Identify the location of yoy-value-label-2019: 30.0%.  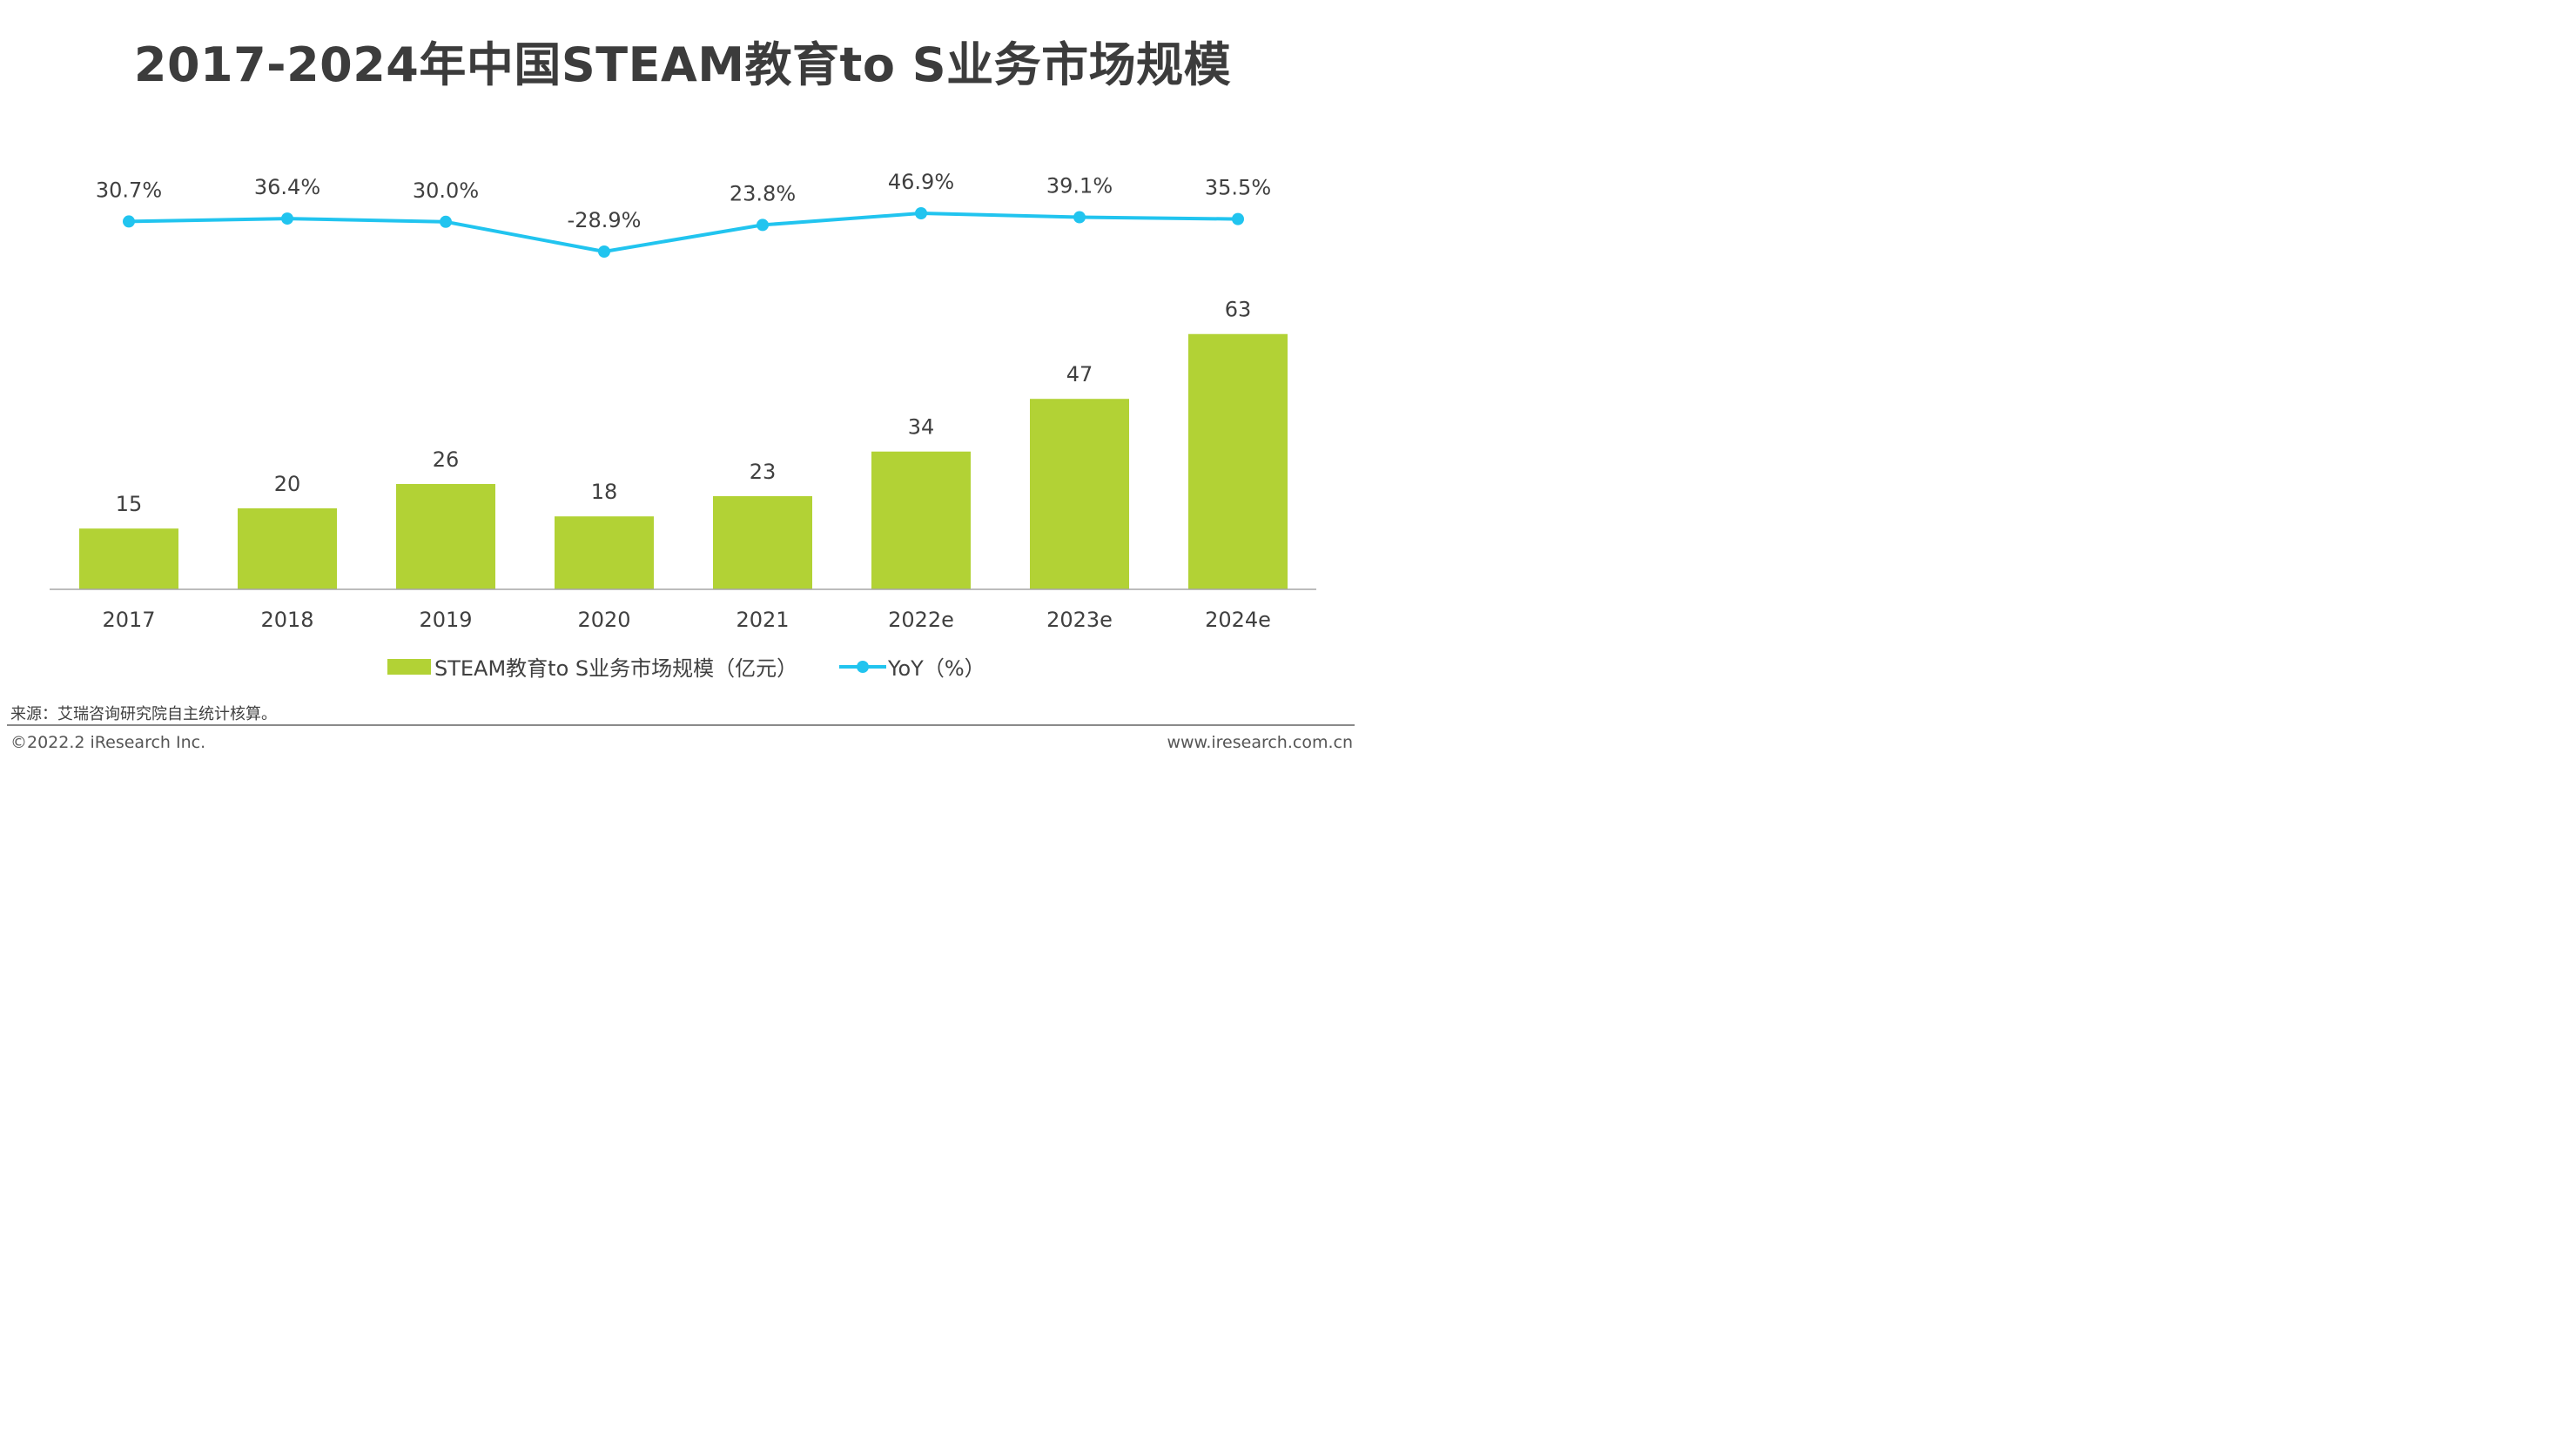
(446, 190).